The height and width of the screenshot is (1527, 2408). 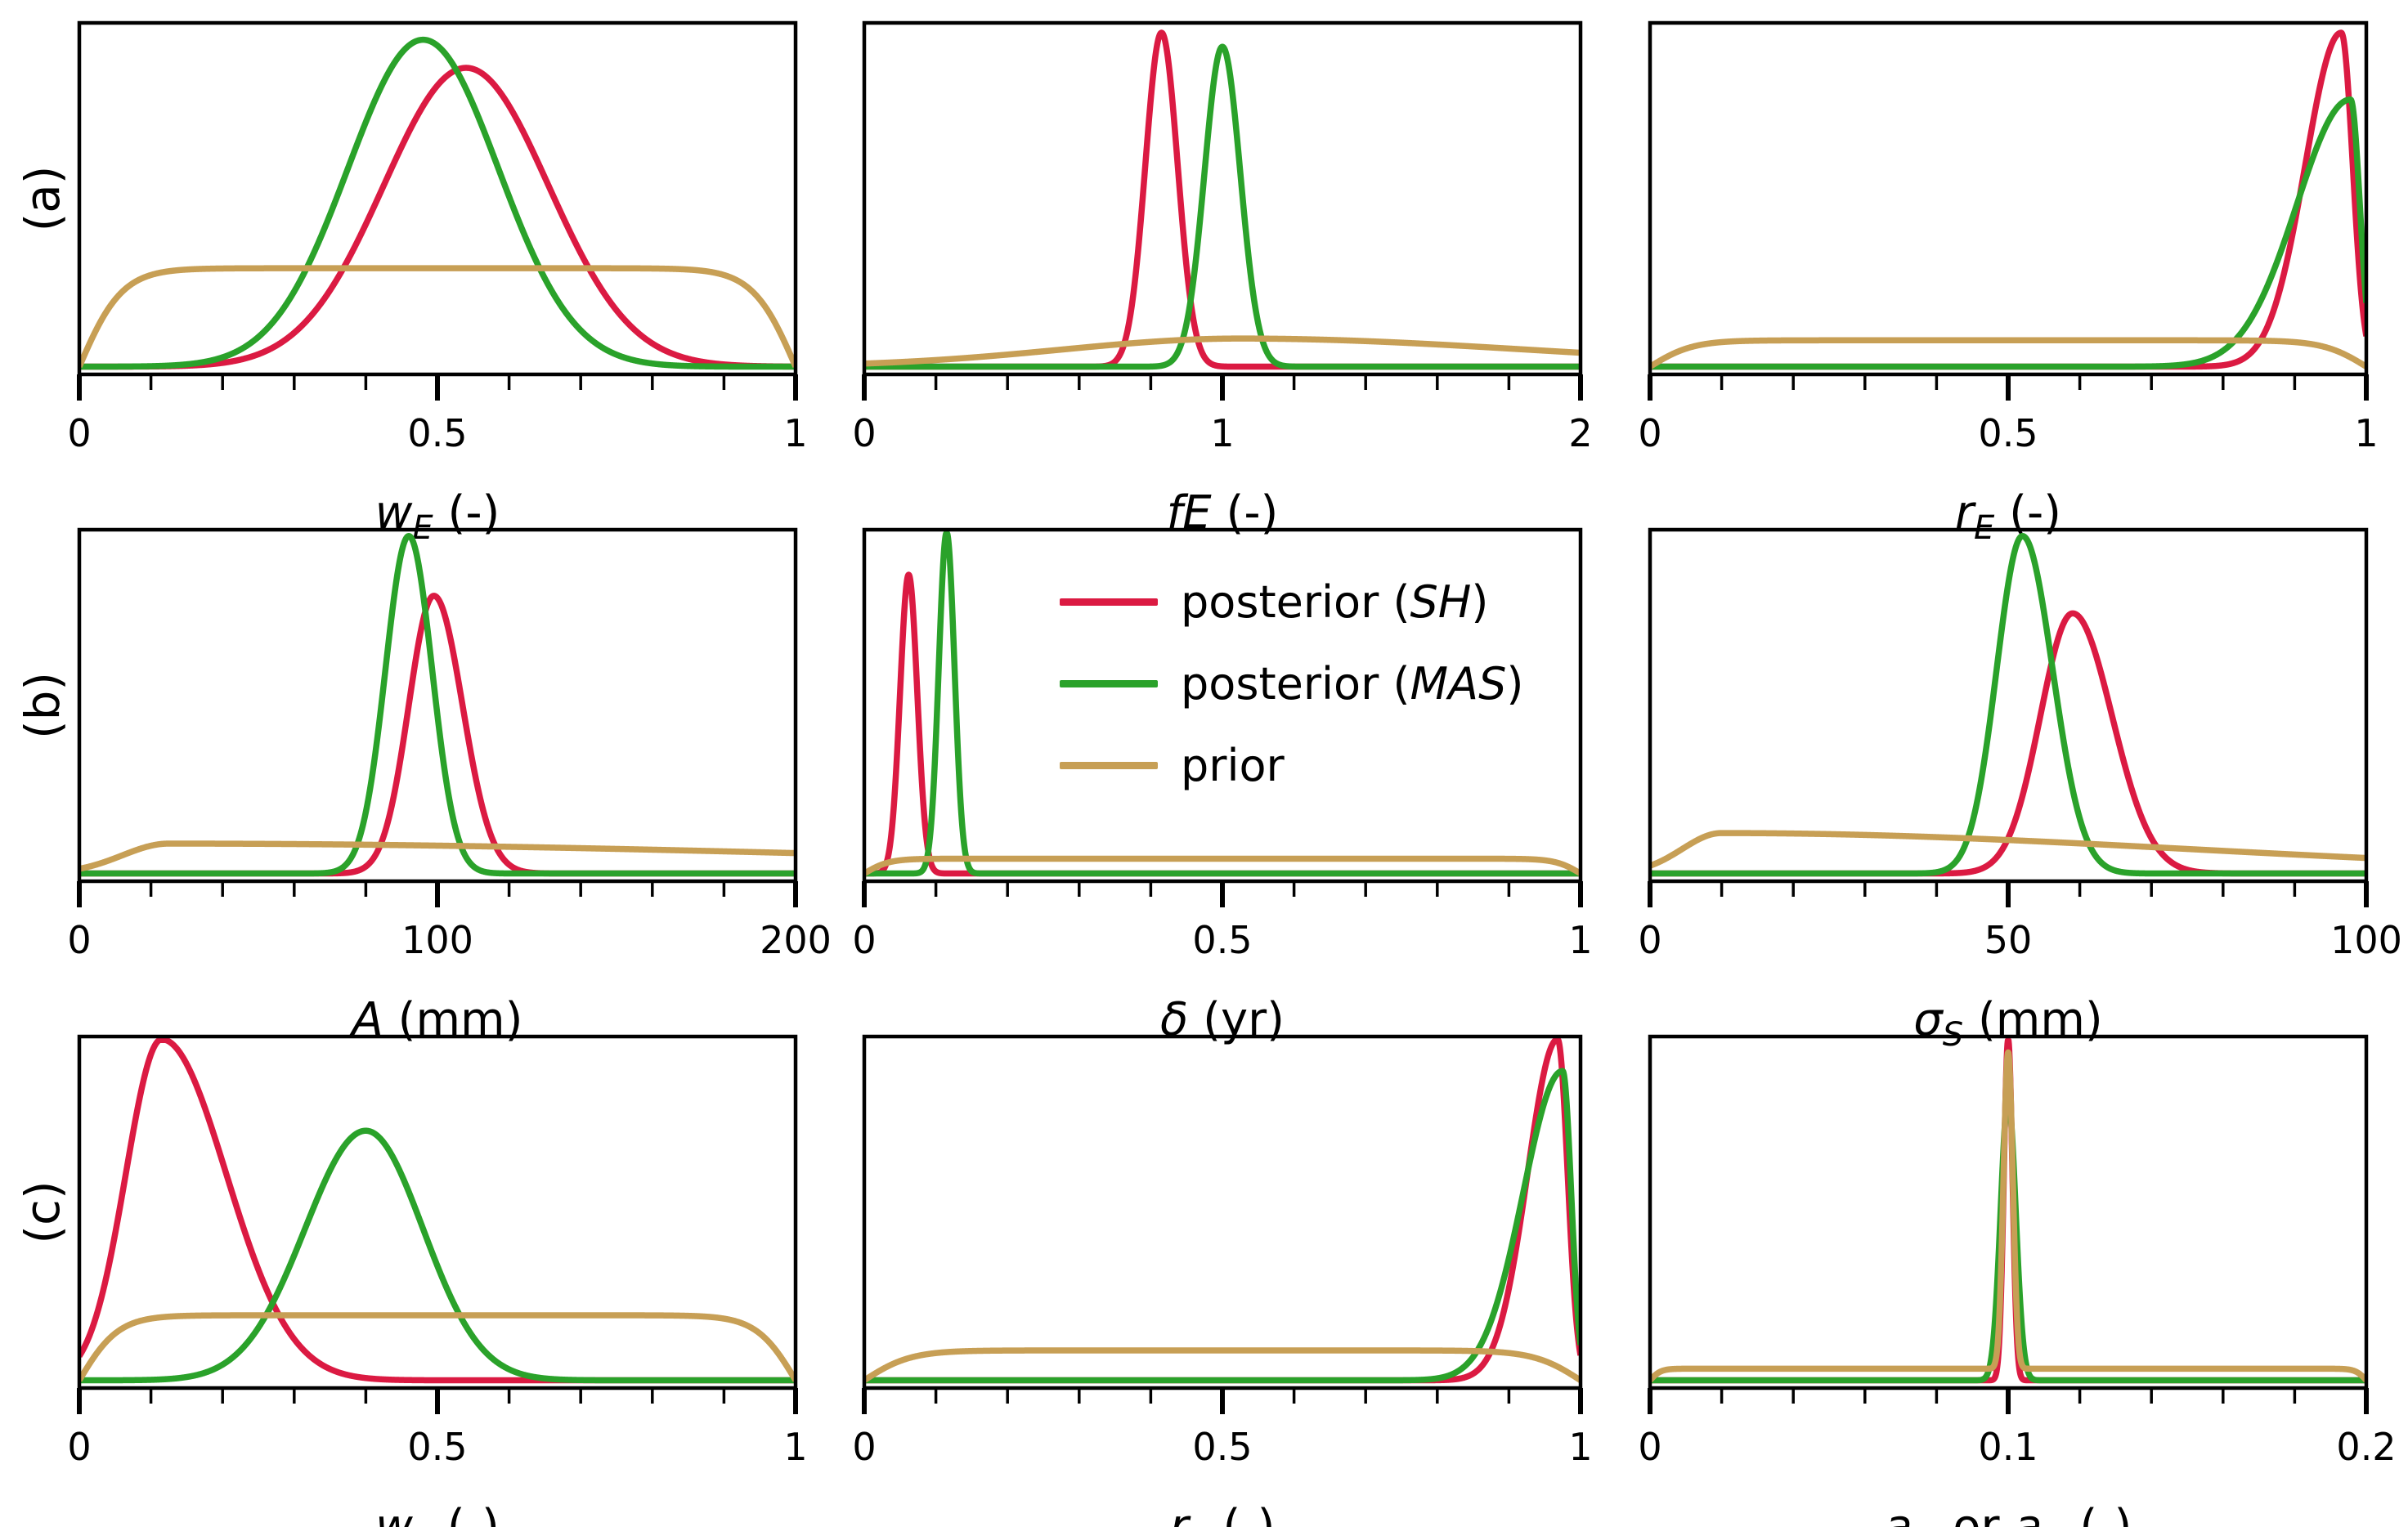 What do you see at coordinates (1649, 940) in the screenshot?
I see `tick-label-b-sigmaS-0: 0` at bounding box center [1649, 940].